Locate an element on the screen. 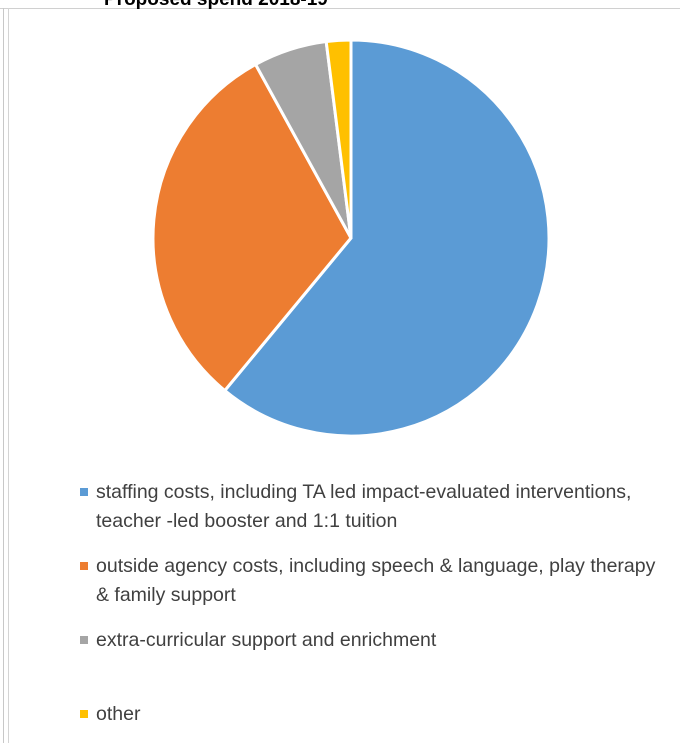 This screenshot has width=680, height=743. chart-frame-inner-border is located at coordinates (8, 375).